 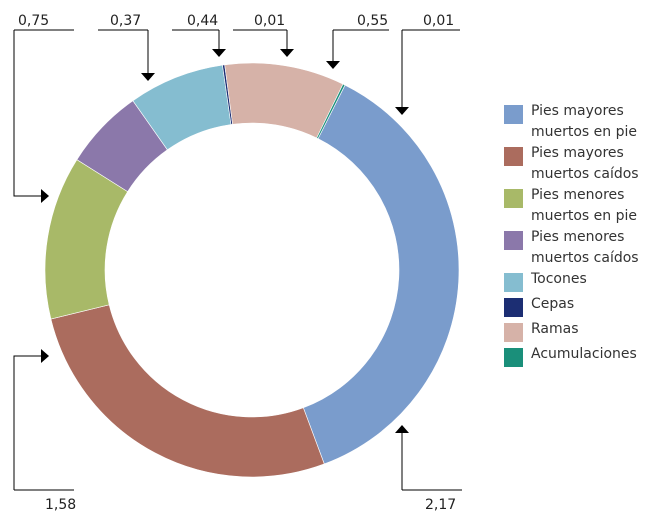 What do you see at coordinates (202, 21) in the screenshot?
I see `value-label-tocones: 0,44` at bounding box center [202, 21].